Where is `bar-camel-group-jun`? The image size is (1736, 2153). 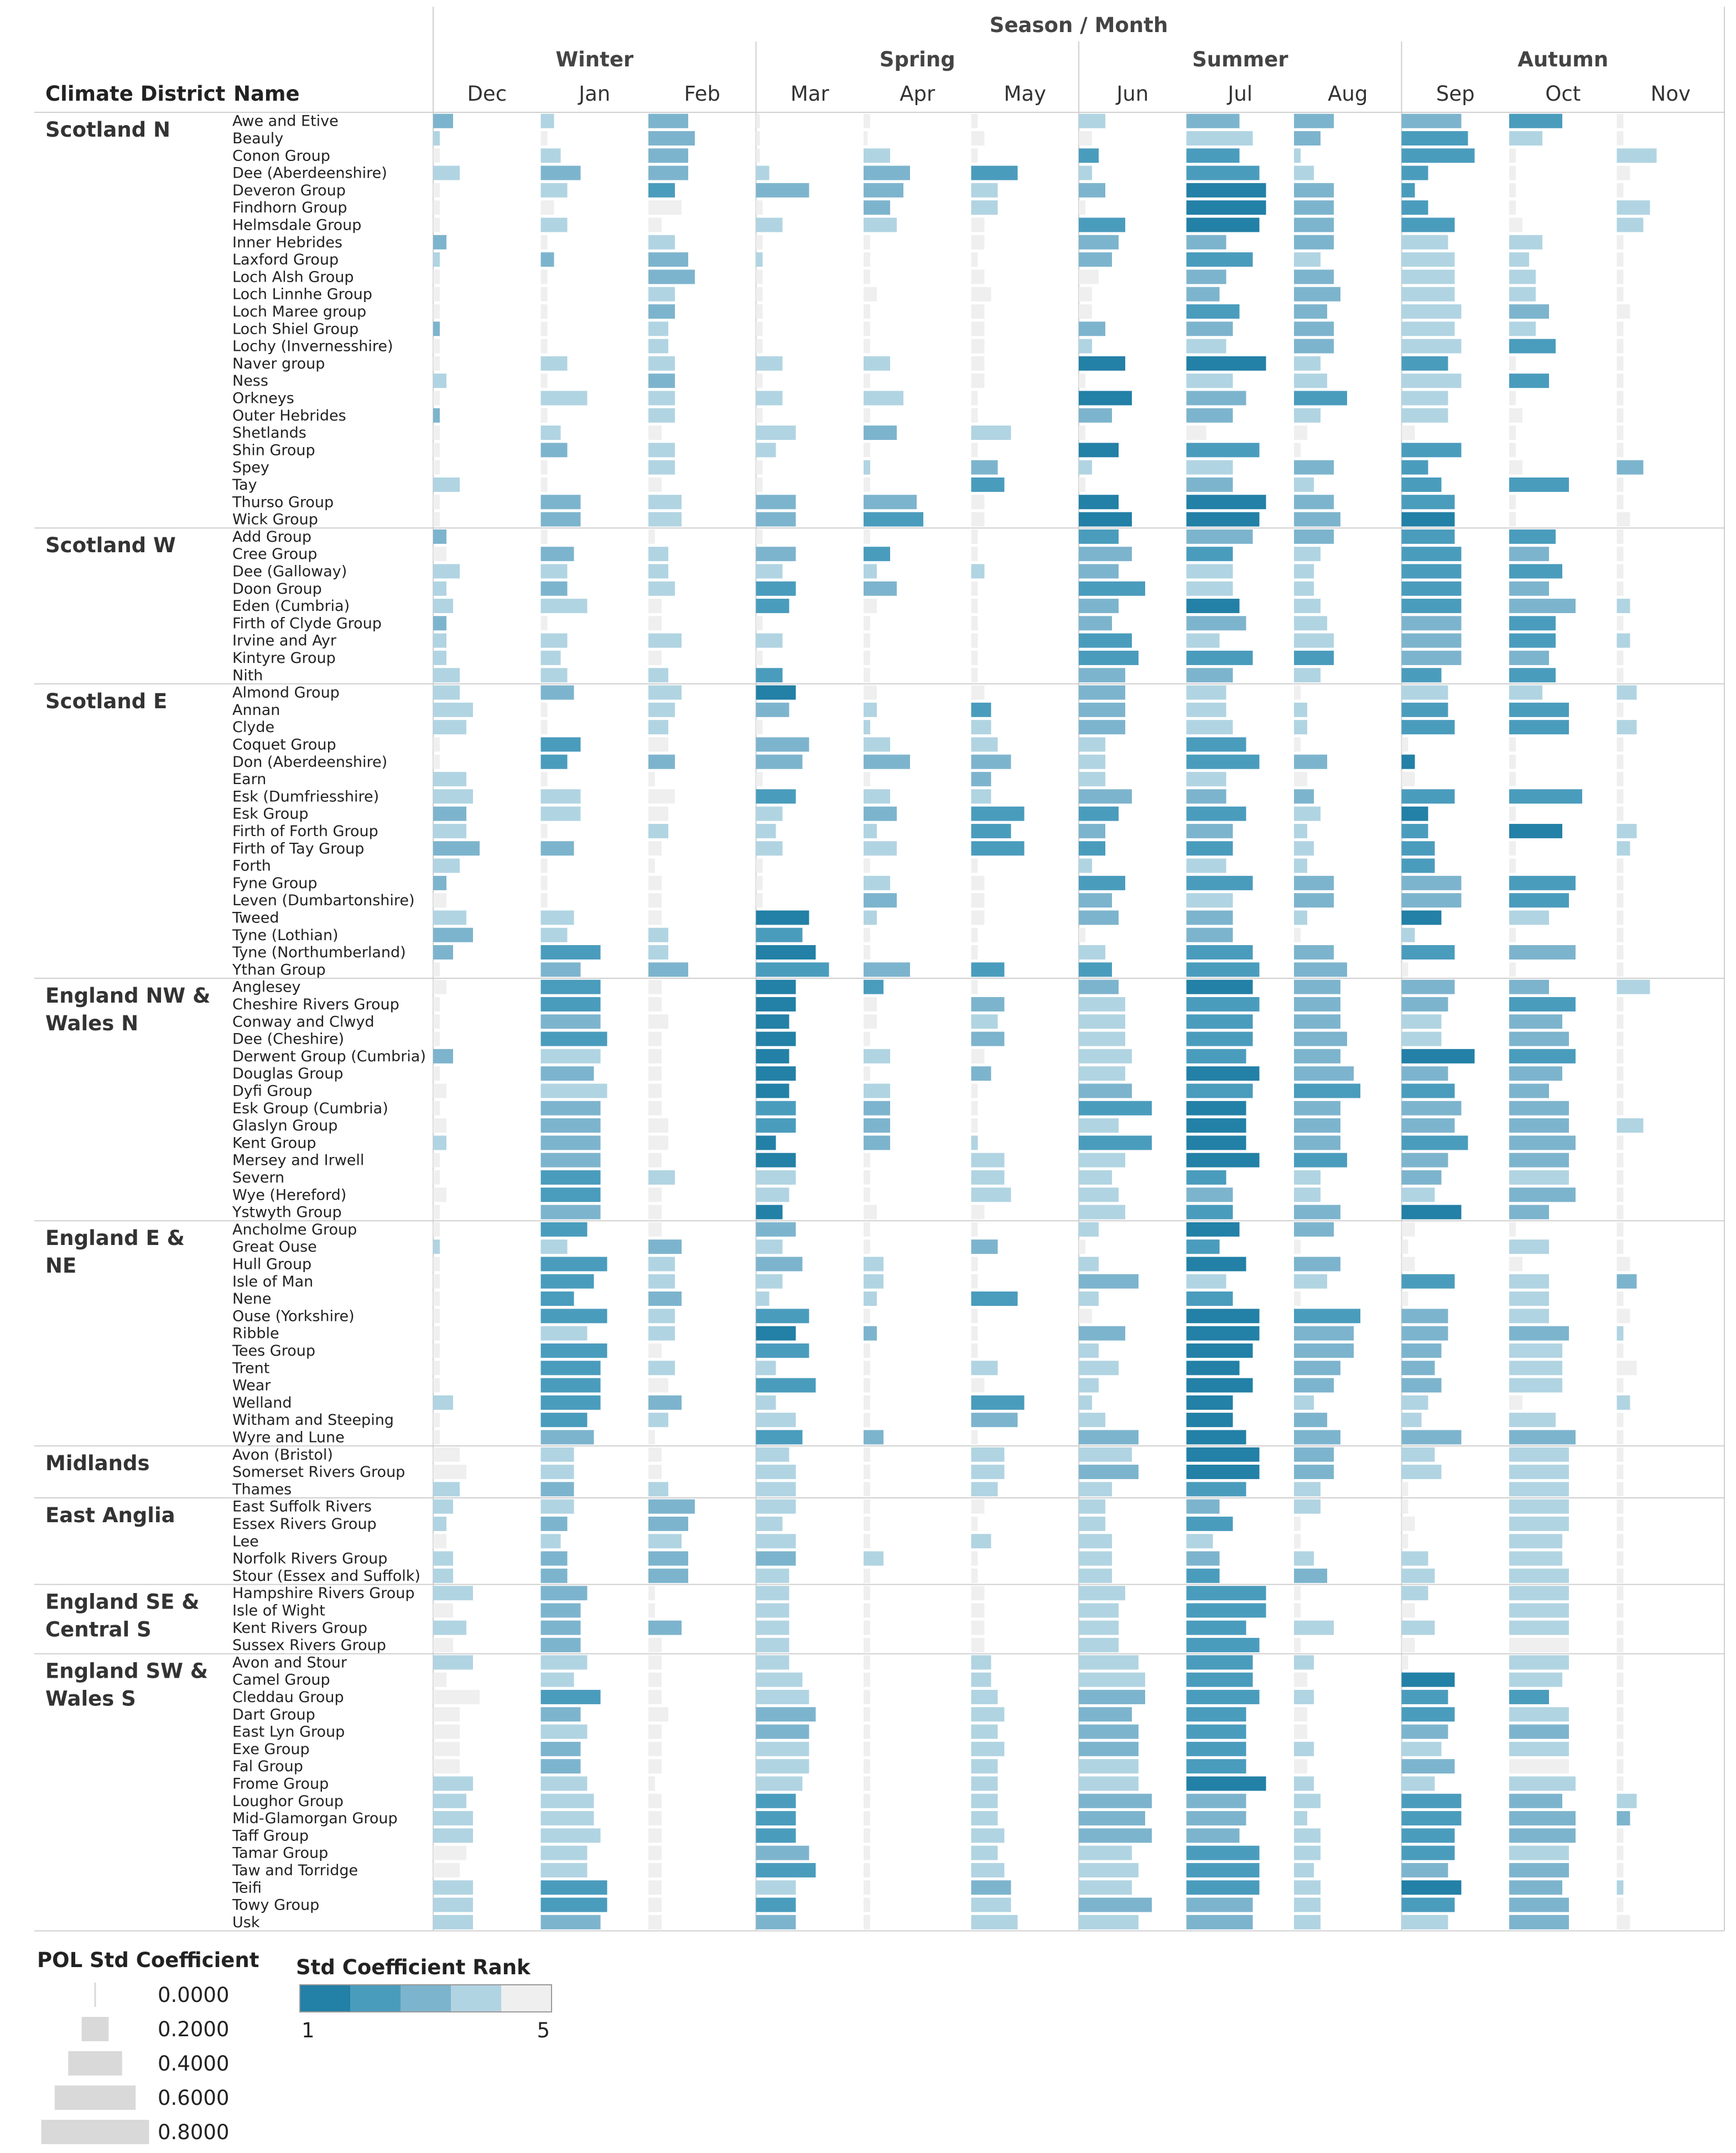 bar-camel-group-jun is located at coordinates (1112, 1679).